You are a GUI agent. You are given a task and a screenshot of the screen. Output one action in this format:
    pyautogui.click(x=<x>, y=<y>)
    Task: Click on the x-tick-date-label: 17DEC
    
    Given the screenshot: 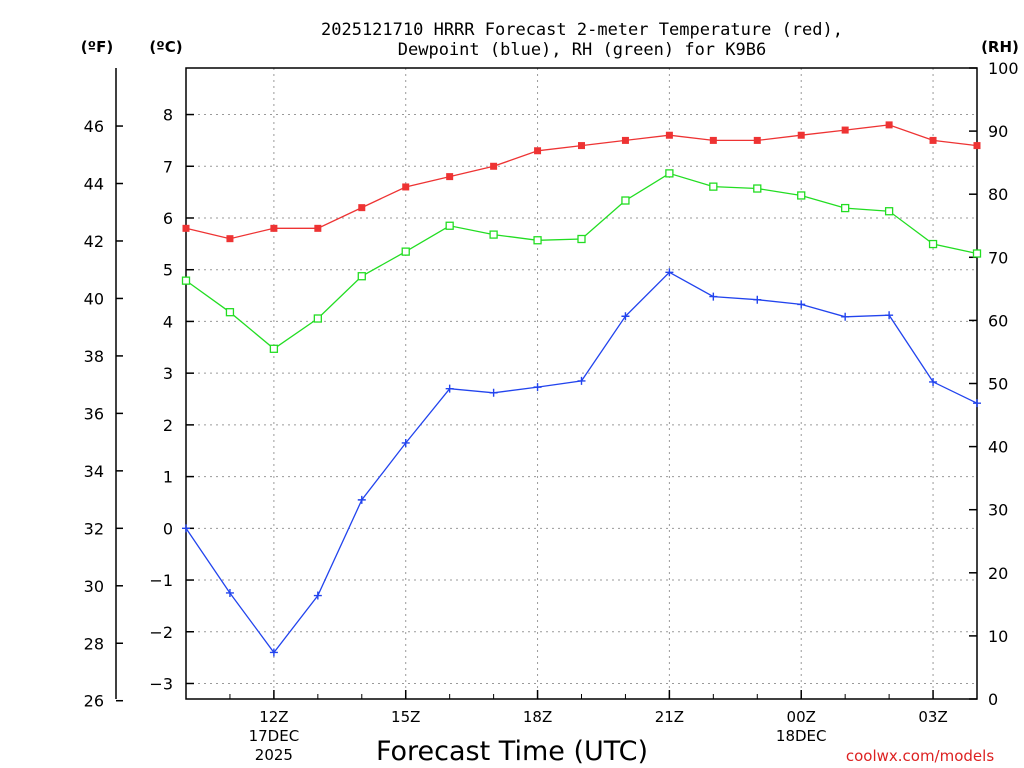 What is the action you would take?
    pyautogui.click(x=274, y=736)
    